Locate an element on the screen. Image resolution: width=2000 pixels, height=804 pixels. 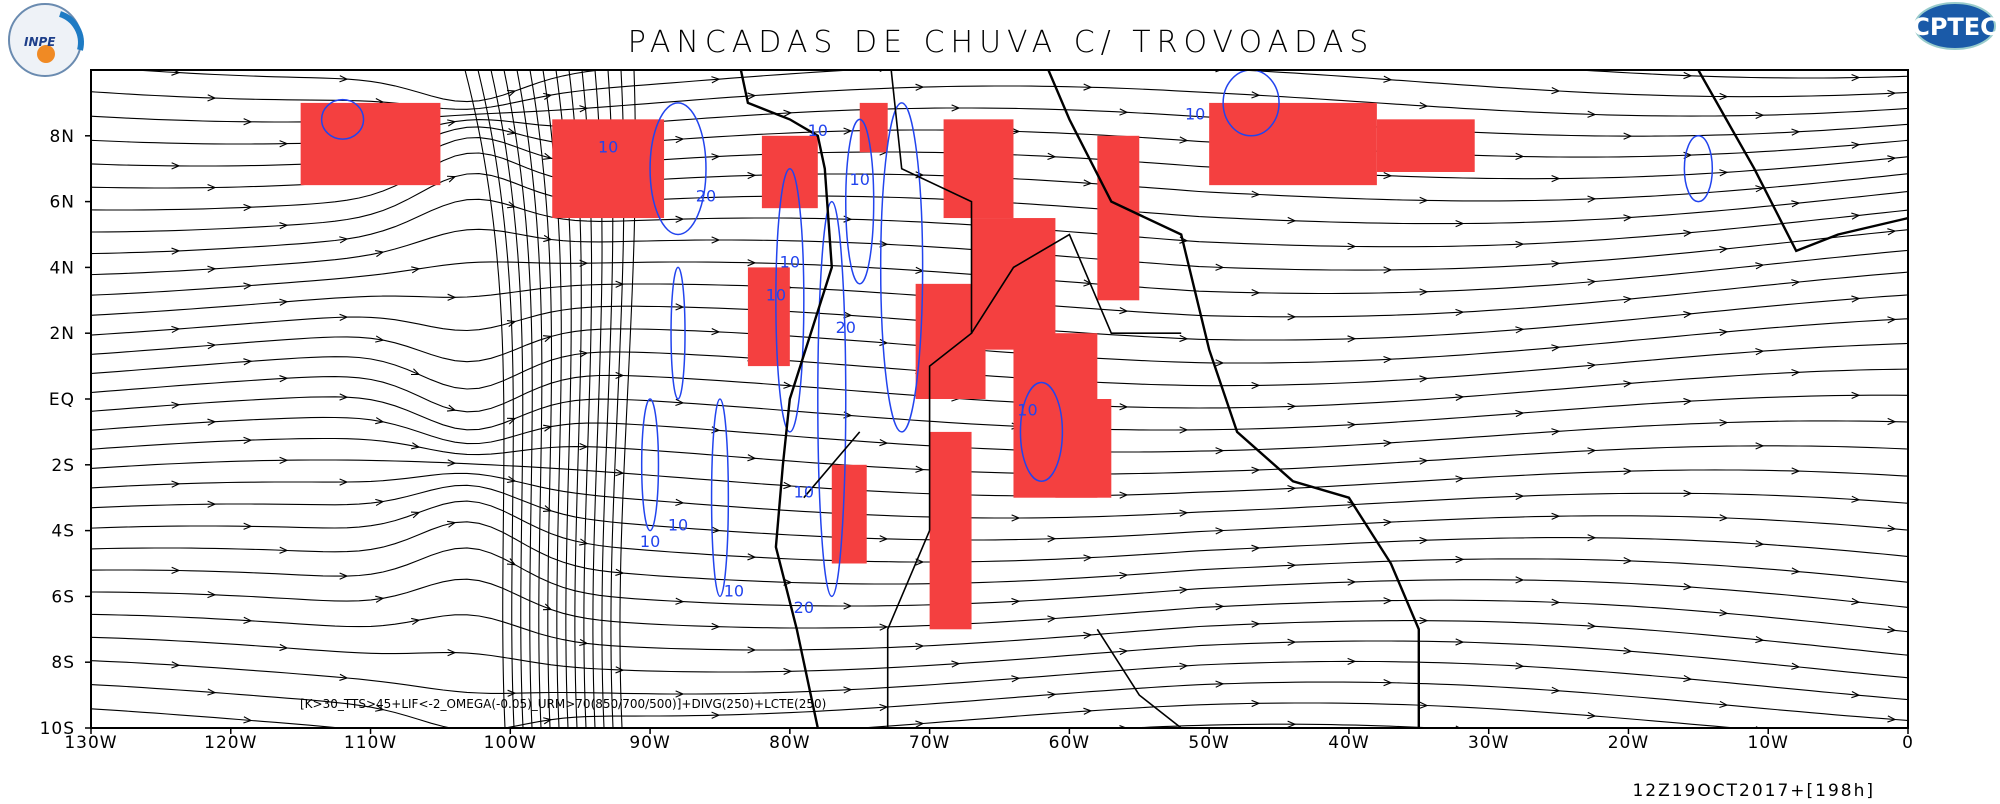
x-tick-label: 60W is located at coordinates (1069, 743).